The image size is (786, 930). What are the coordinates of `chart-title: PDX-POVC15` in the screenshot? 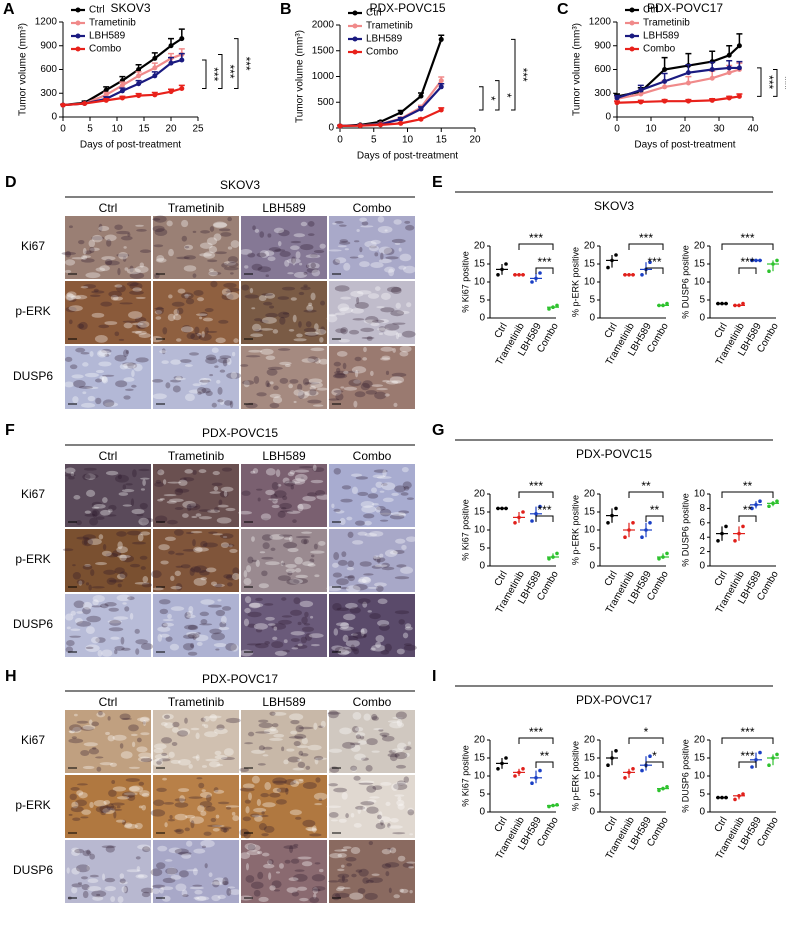 It's located at (614, 454).